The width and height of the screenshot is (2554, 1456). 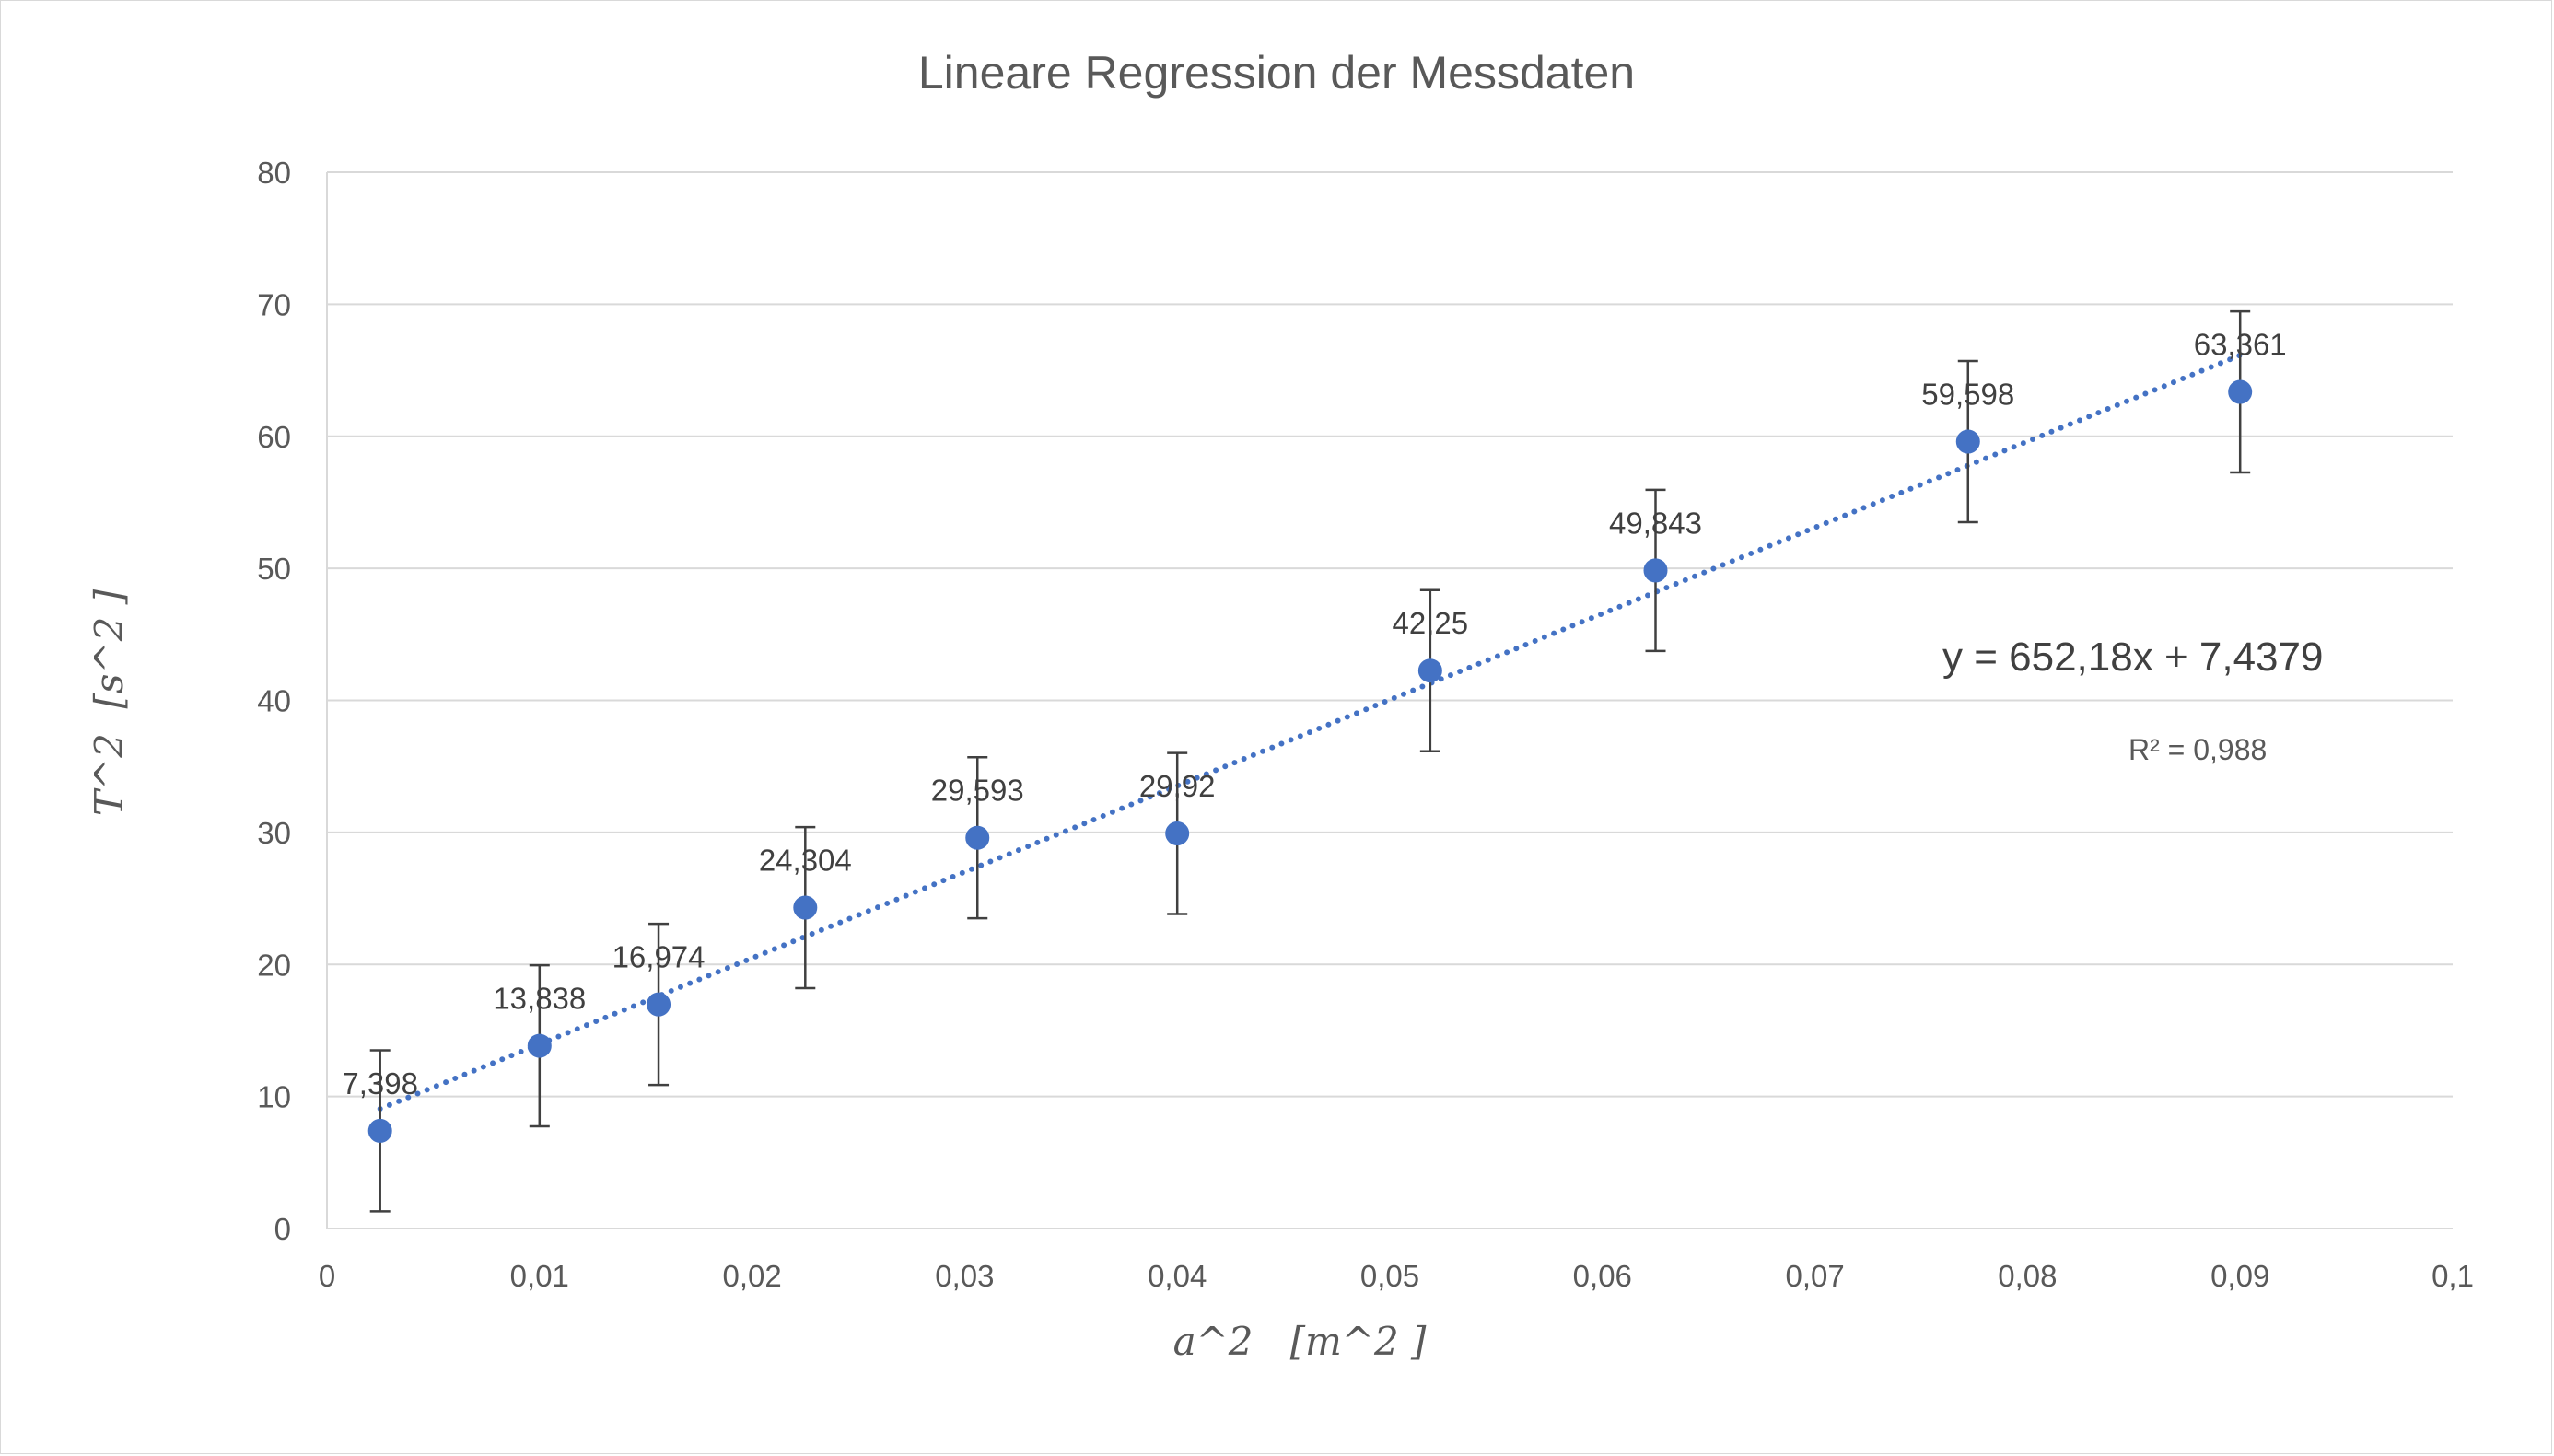 I want to click on y-tick-label: 30, so click(x=274, y=833).